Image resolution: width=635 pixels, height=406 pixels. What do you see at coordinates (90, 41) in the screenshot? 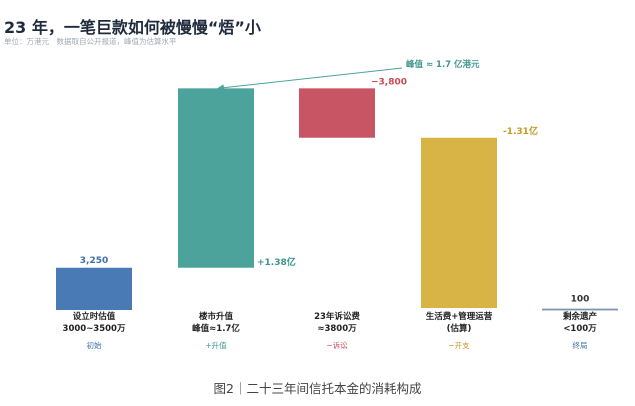
I see `chart-subtitle: 单位：万港元 数据取自公开报道，峰值为估算水平` at bounding box center [90, 41].